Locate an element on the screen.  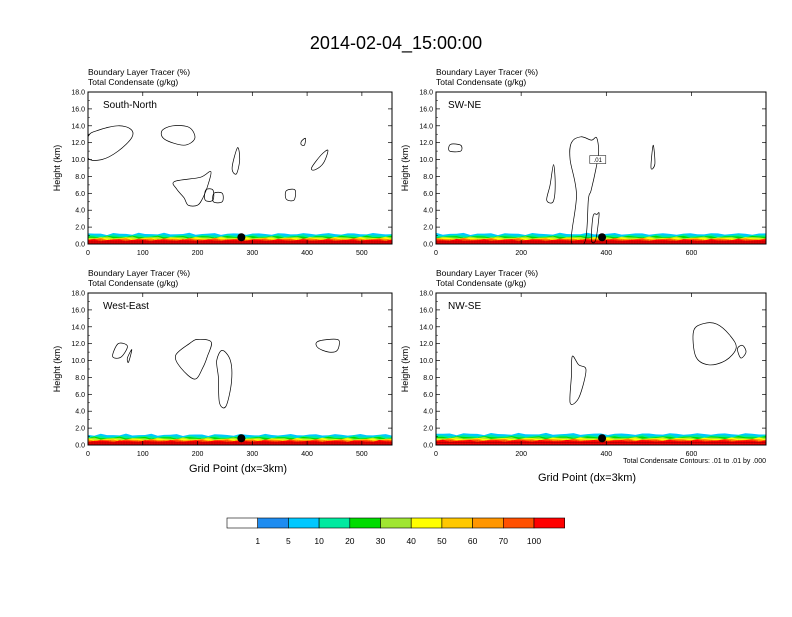
panel-label: South-North is located at coordinates (130, 105).